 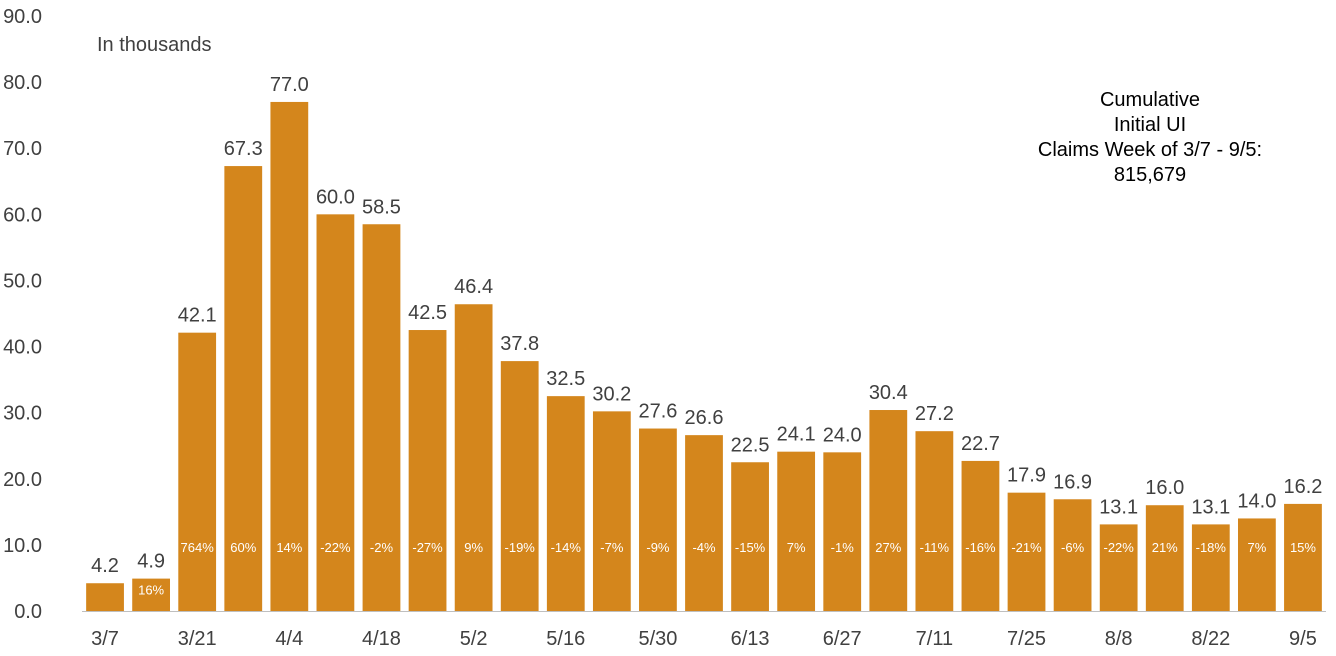 I want to click on x-tick-label: 7/11, so click(x=934, y=639).